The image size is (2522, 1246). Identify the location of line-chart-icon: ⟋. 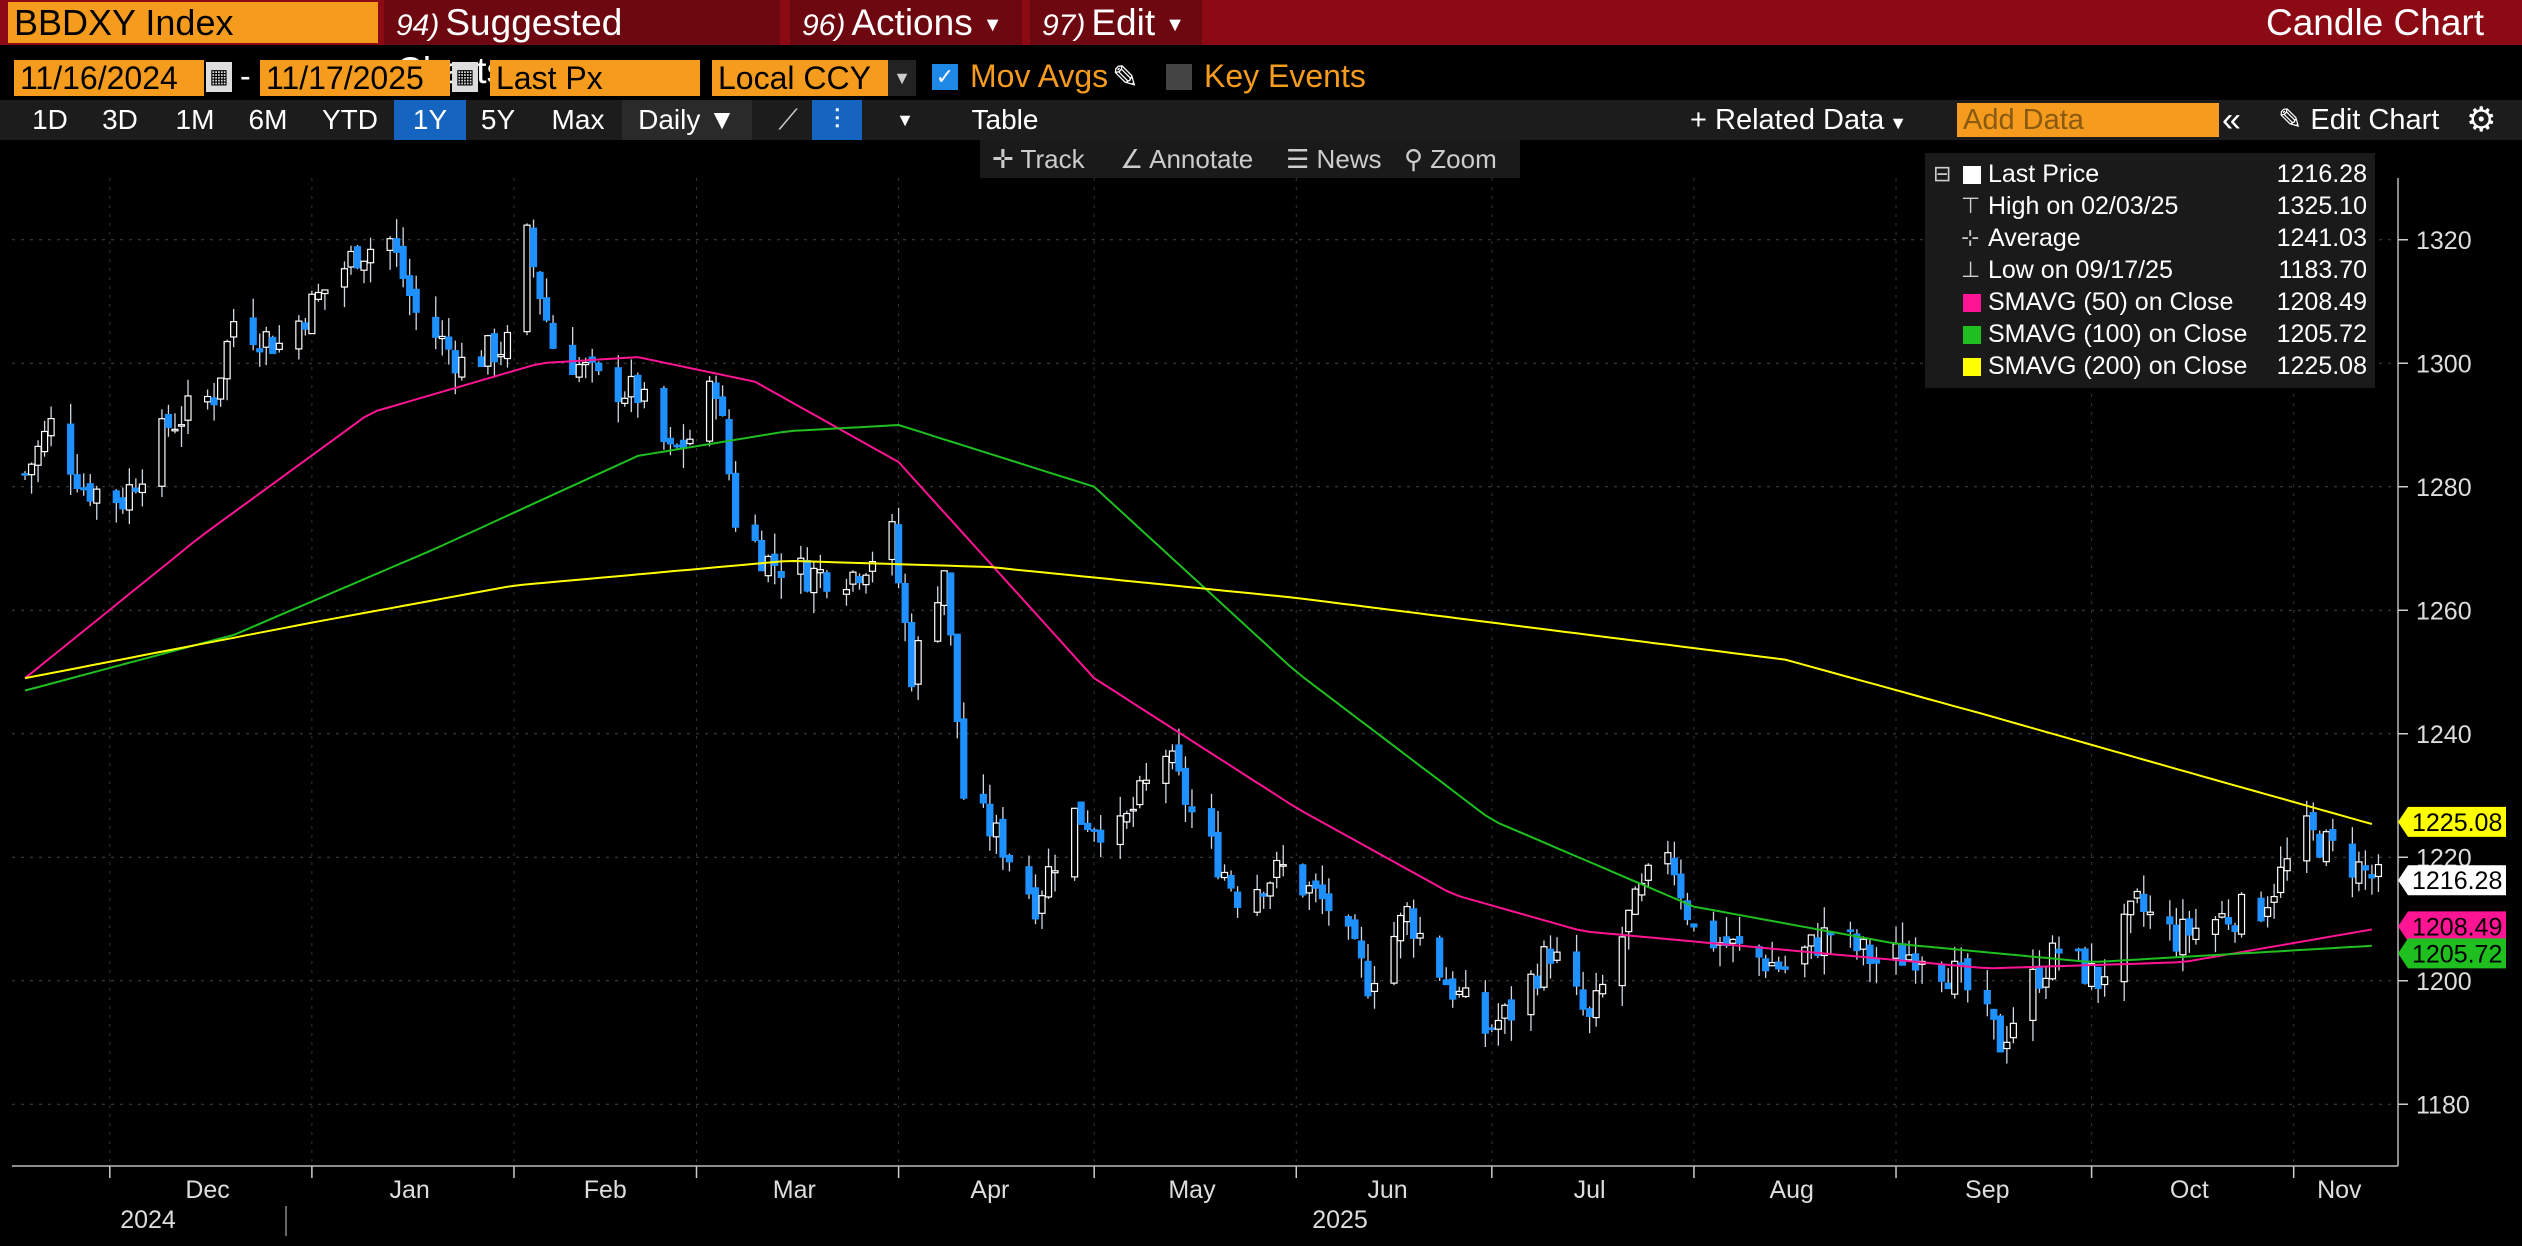
(788, 119).